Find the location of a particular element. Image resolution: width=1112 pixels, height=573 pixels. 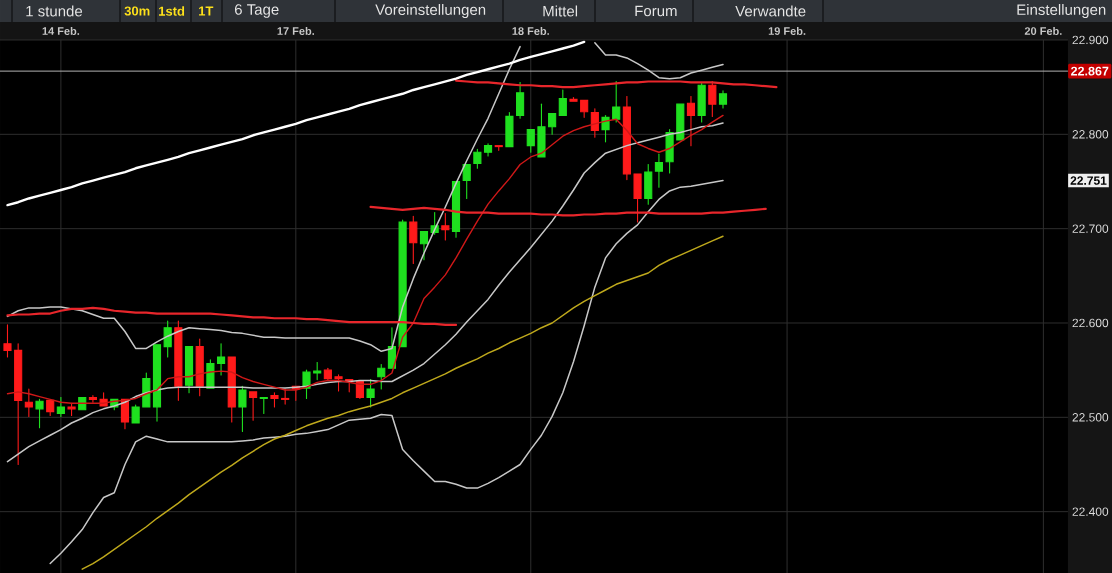

ref-line-label: 22.867 is located at coordinates (1090, 71).